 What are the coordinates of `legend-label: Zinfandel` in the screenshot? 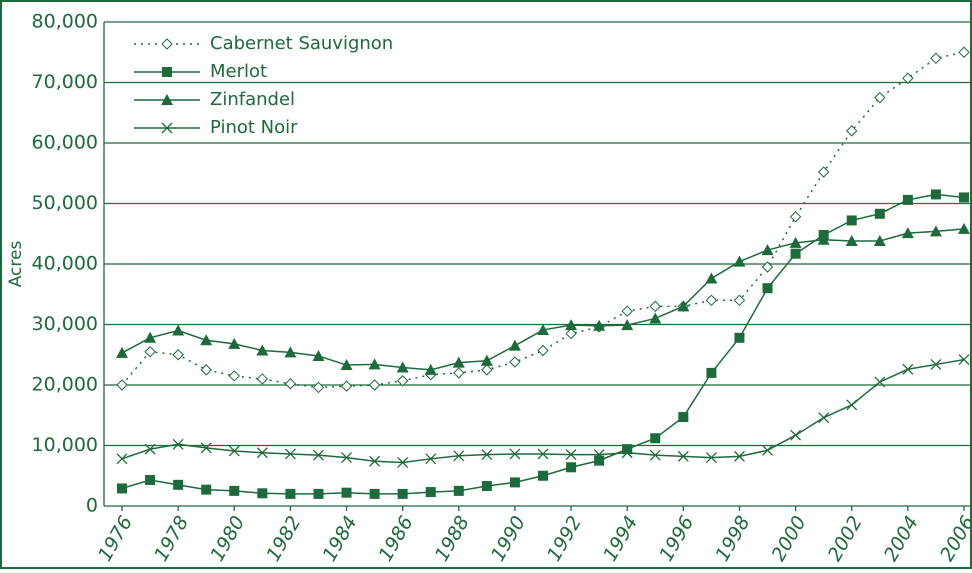 It's located at (252, 99).